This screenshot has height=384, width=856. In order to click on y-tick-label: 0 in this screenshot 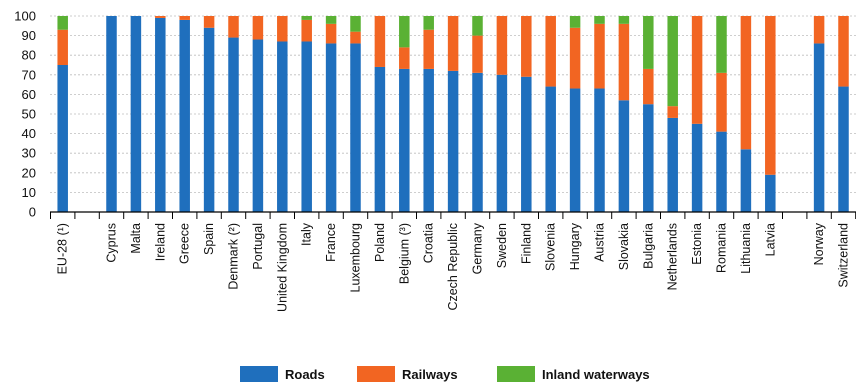, I will do `click(32, 212)`.